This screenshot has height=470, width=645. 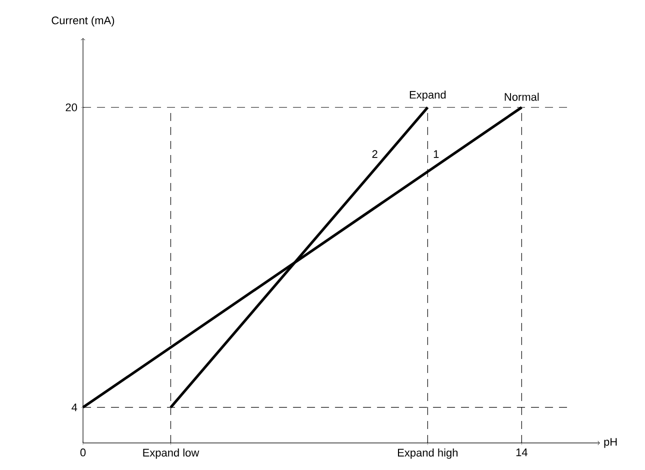 I want to click on x-axis-title: pH, so click(x=610, y=443).